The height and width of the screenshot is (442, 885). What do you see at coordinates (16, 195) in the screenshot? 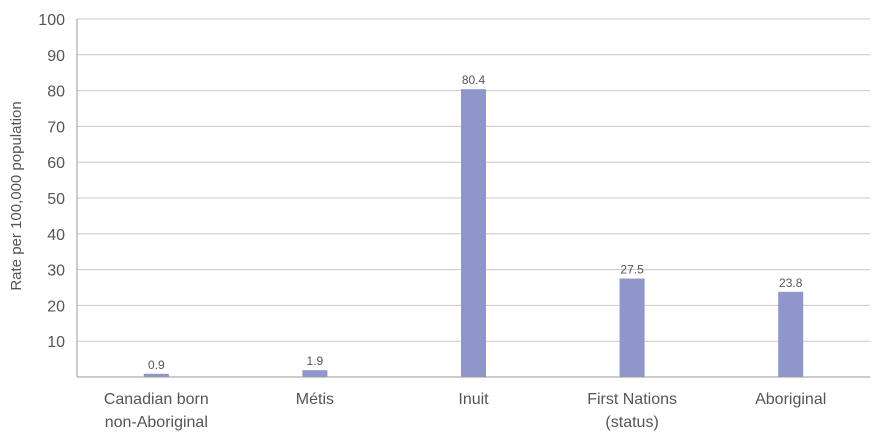
I see `y-axis-title: Rate per 100,000 population` at bounding box center [16, 195].